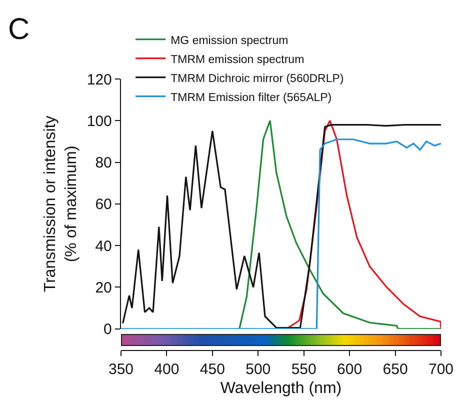 Image resolution: width=458 pixels, height=405 pixels. Describe the element at coordinates (167, 369) in the screenshot. I see `x-tick-label: 400` at that location.